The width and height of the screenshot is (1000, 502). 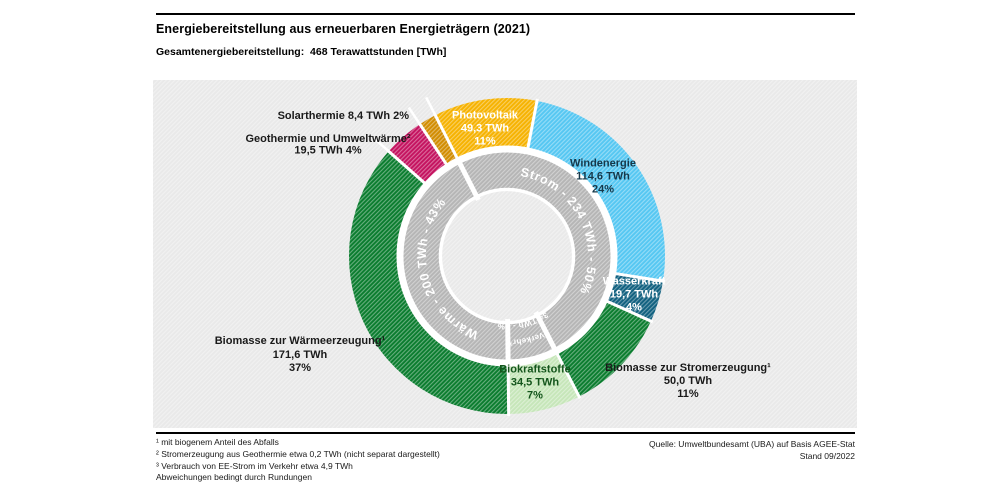 What do you see at coordinates (485, 116) in the screenshot?
I see `label-photovoltaik: Photovoltaik` at bounding box center [485, 116].